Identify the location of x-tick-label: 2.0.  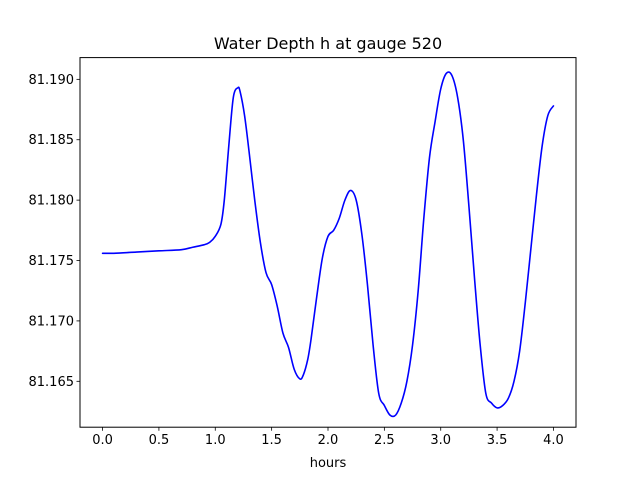
(328, 440).